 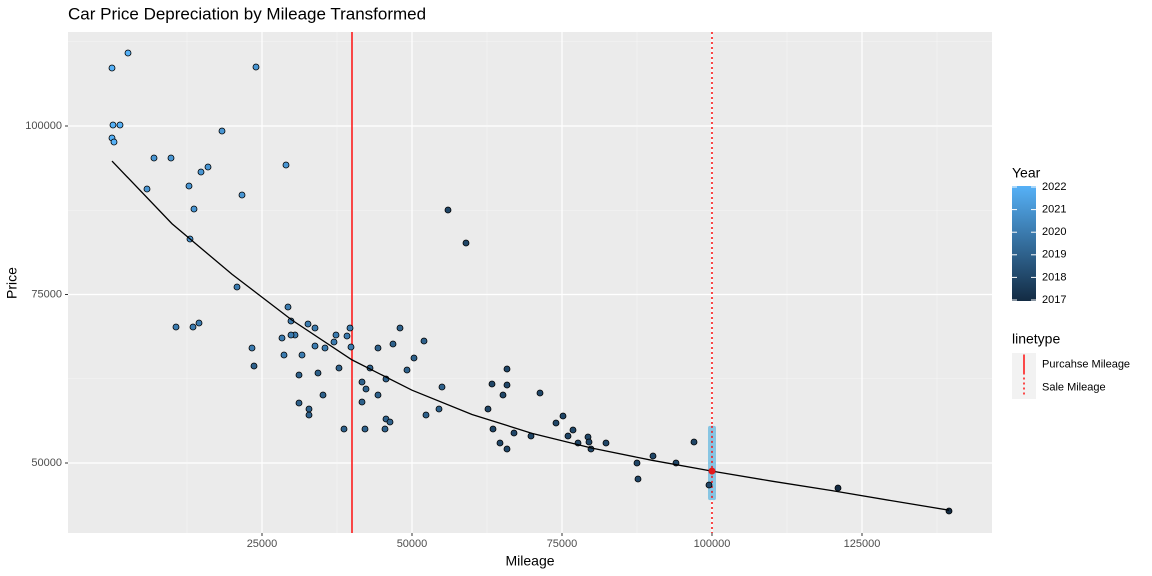 What do you see at coordinates (43, 126) in the screenshot?
I see `y-tick-label: 100000` at bounding box center [43, 126].